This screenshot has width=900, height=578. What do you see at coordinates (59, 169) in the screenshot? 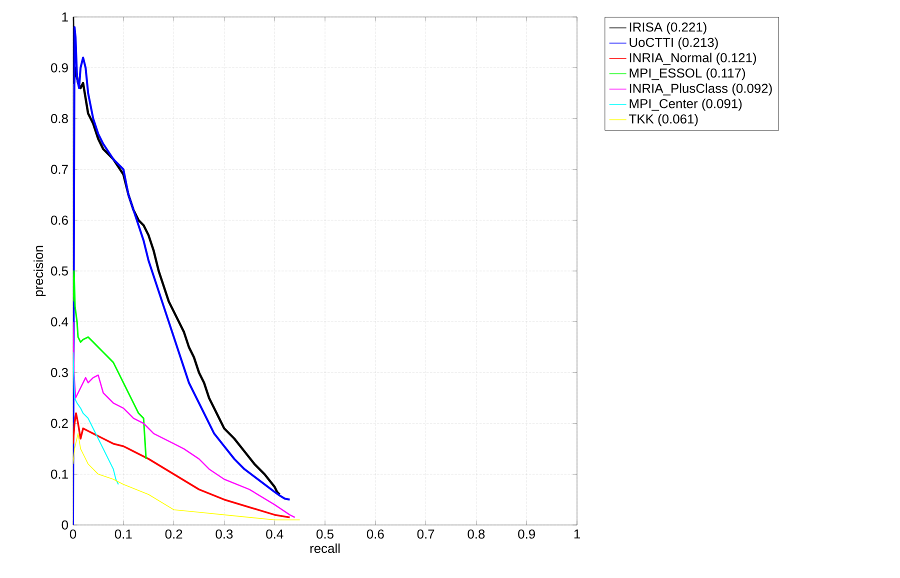
I see `y-tick-label: 0.7` at bounding box center [59, 169].